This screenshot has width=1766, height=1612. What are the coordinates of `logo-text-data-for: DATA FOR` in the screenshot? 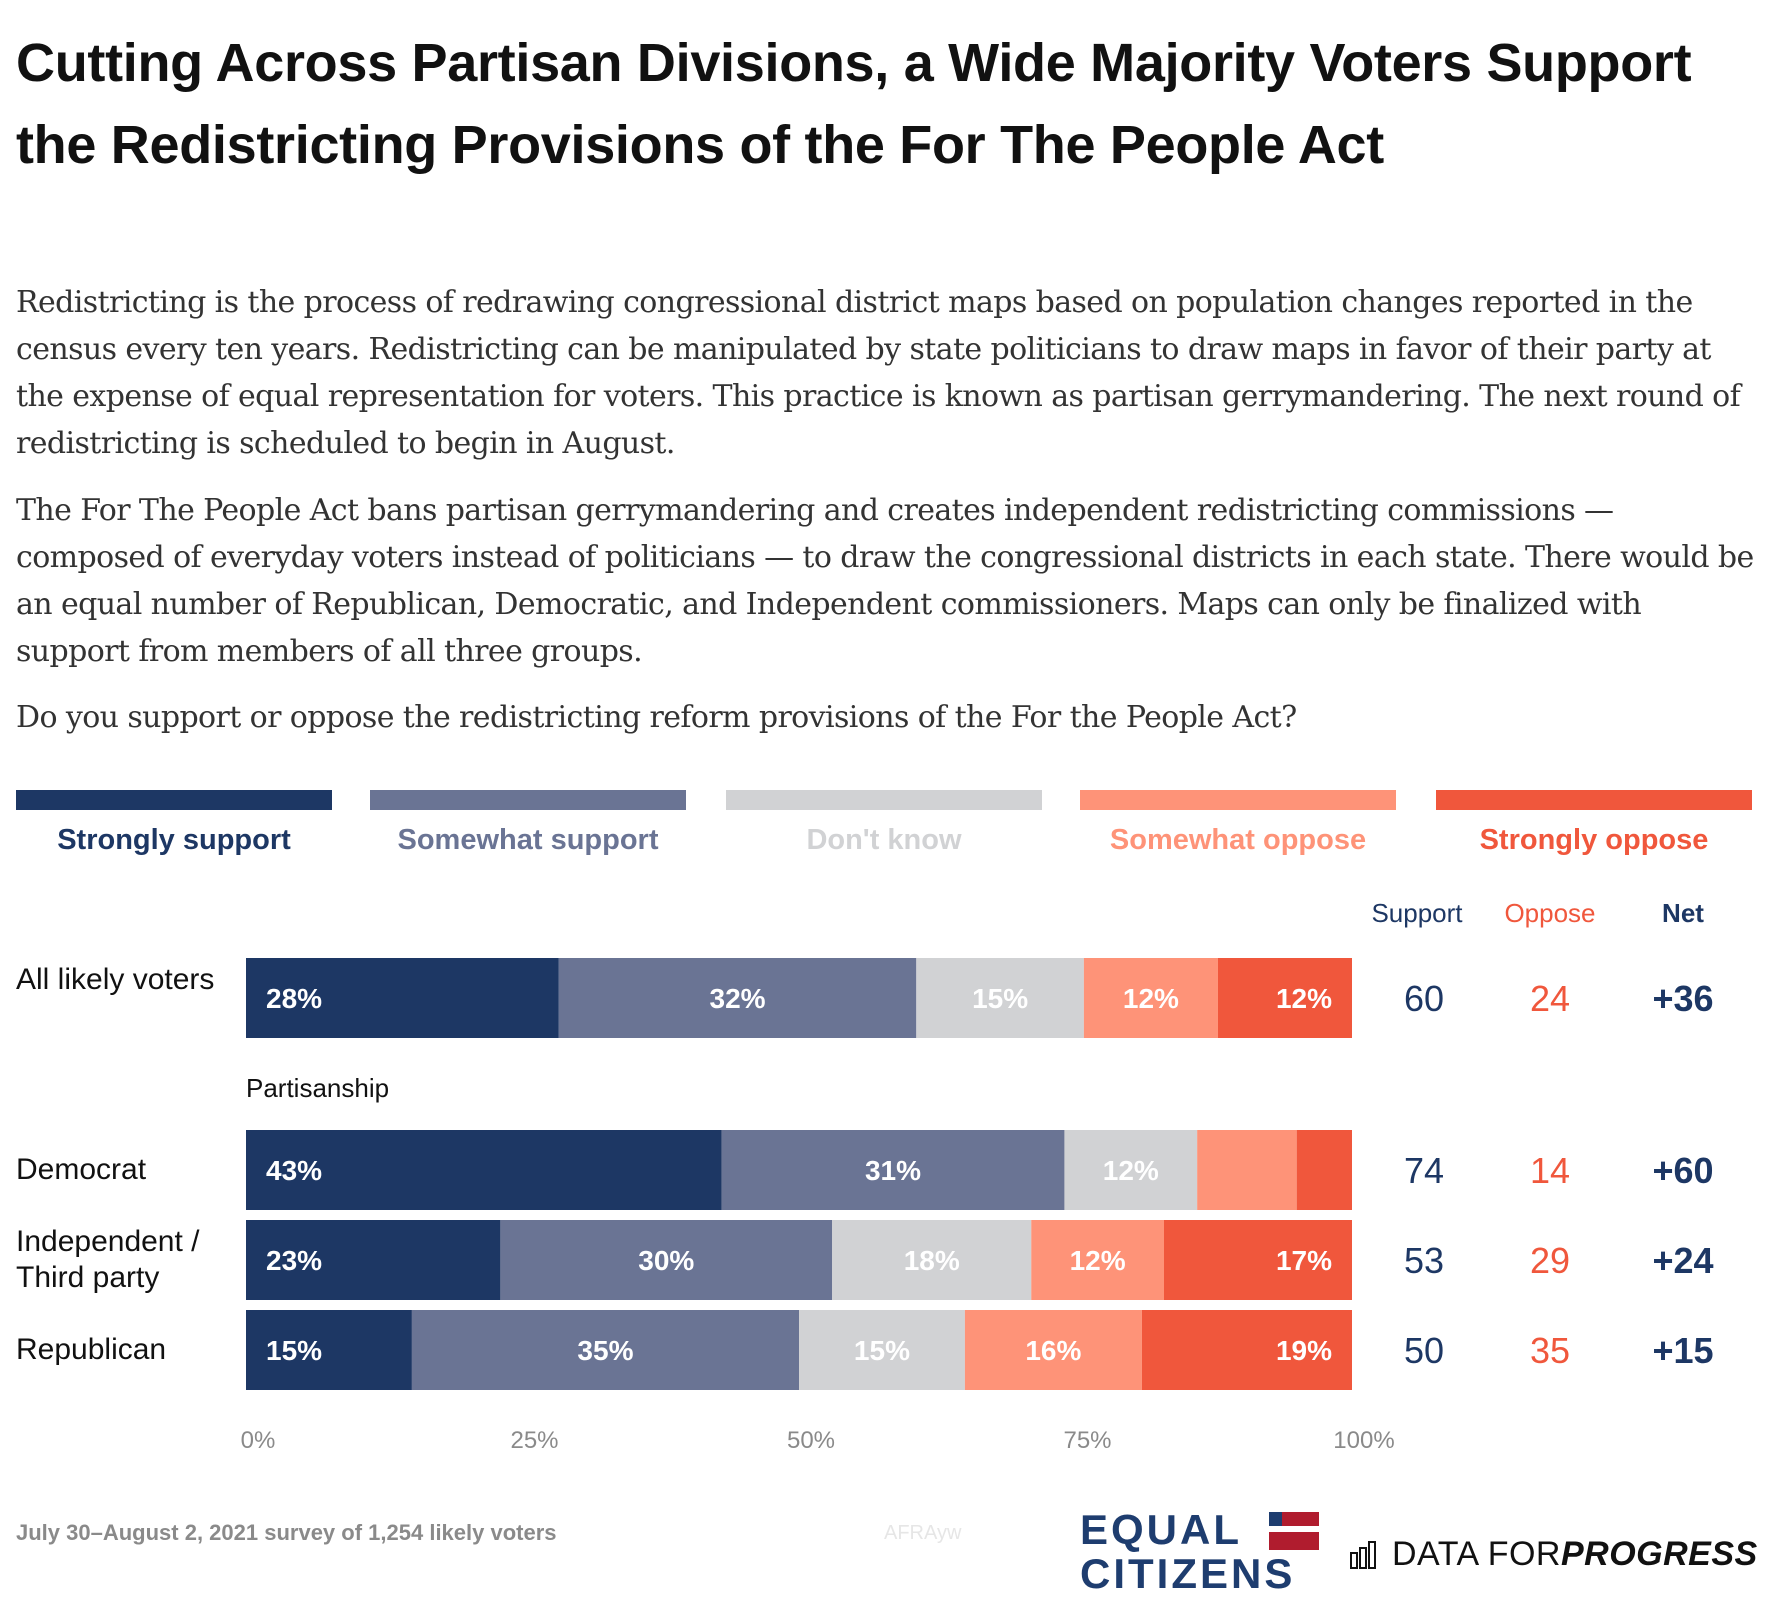 It's located at (1476, 1553).